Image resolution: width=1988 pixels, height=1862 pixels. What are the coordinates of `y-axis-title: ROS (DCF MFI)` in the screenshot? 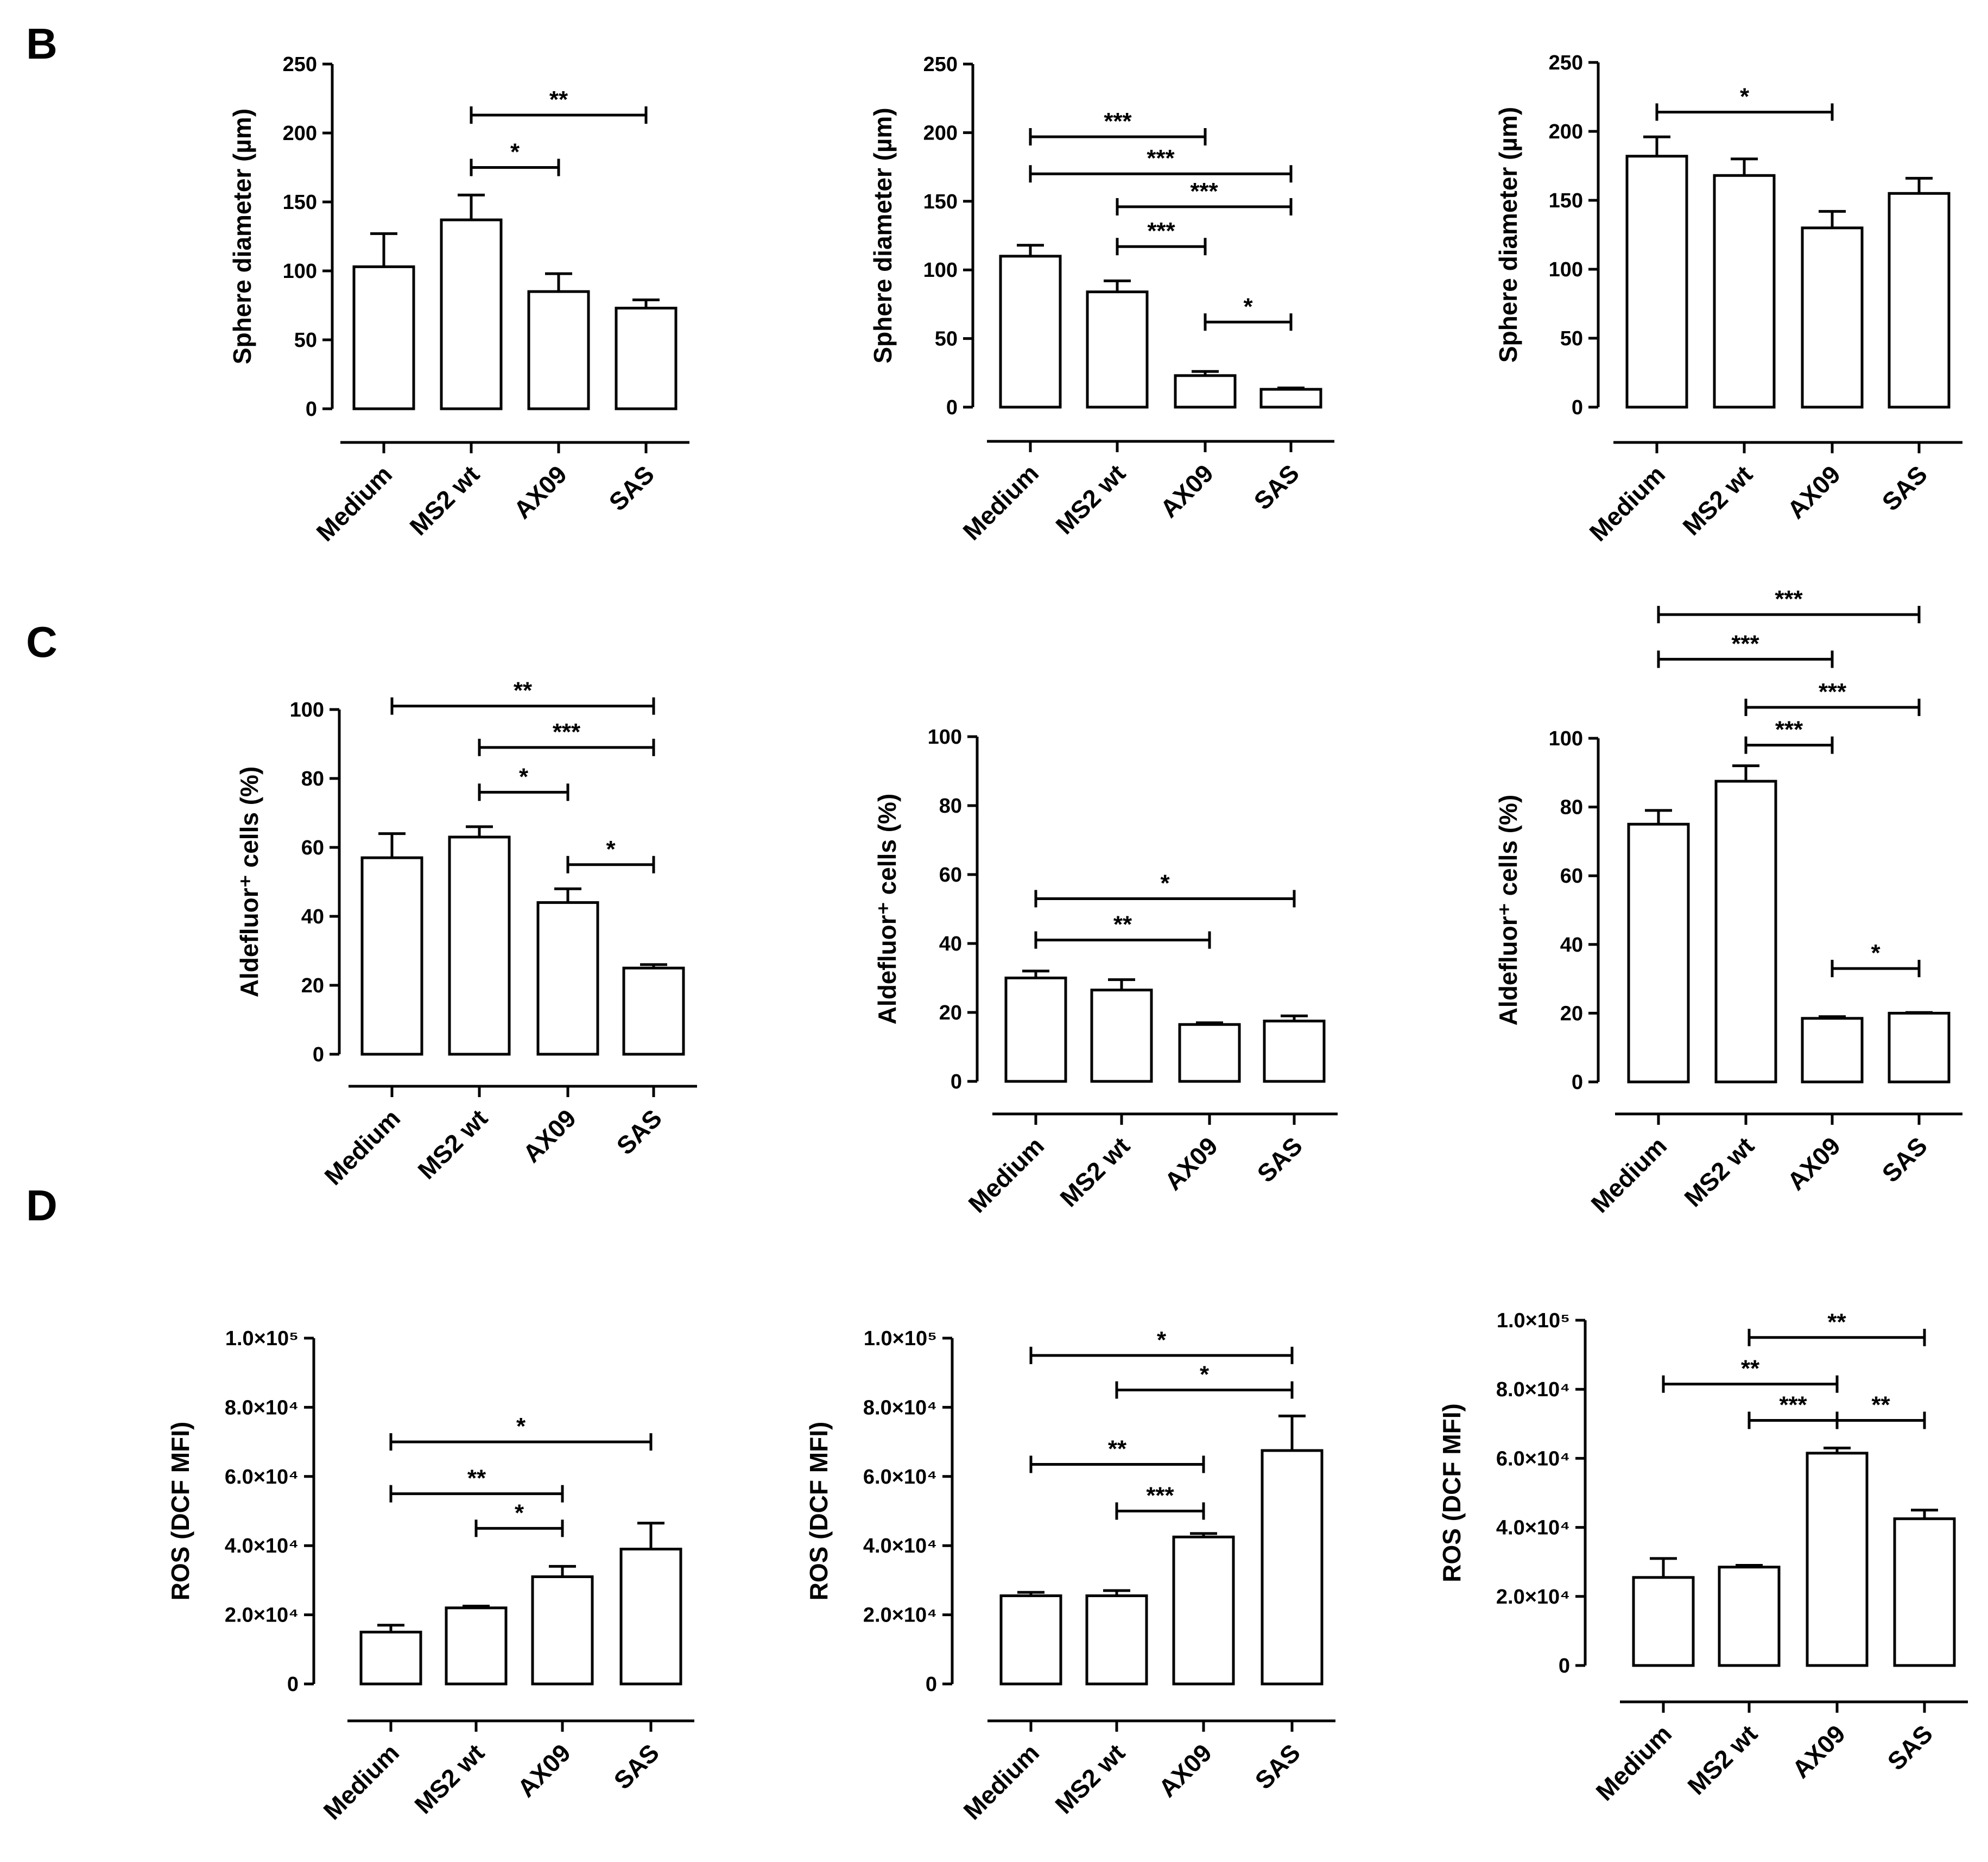 It's located at (1452, 1492).